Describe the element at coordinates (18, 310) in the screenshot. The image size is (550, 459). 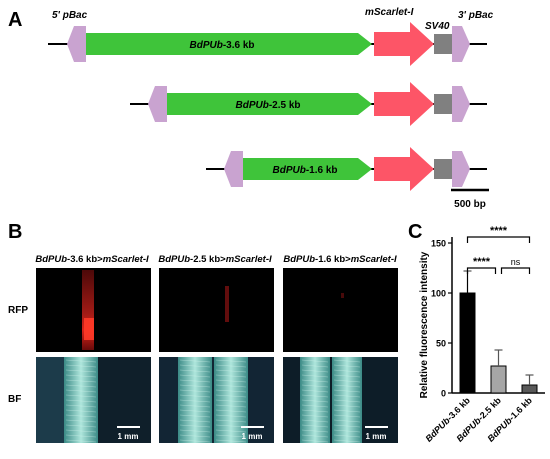
I see `row-label-rfp: RFP` at that location.